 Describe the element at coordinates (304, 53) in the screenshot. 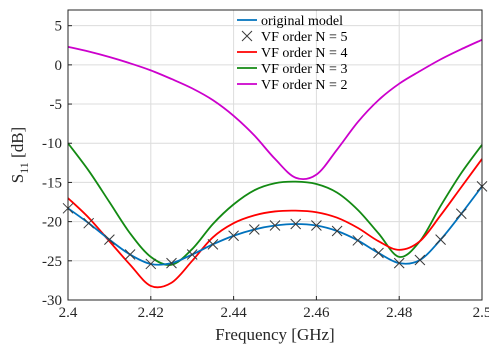

I see `legend-label: VF order N = 4` at that location.